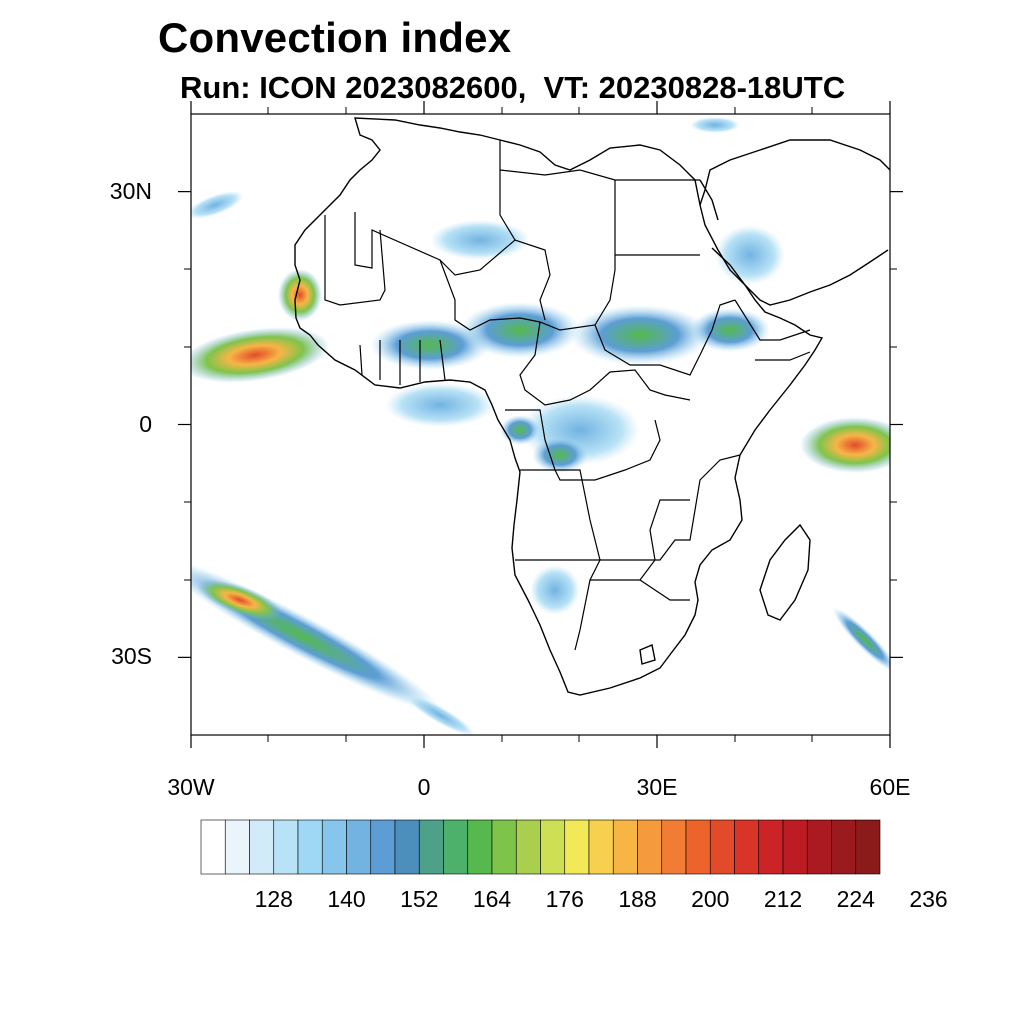 The image size is (1024, 1024). What do you see at coordinates (346, 899) in the screenshot?
I see `colorbar-tick-label: 140` at bounding box center [346, 899].